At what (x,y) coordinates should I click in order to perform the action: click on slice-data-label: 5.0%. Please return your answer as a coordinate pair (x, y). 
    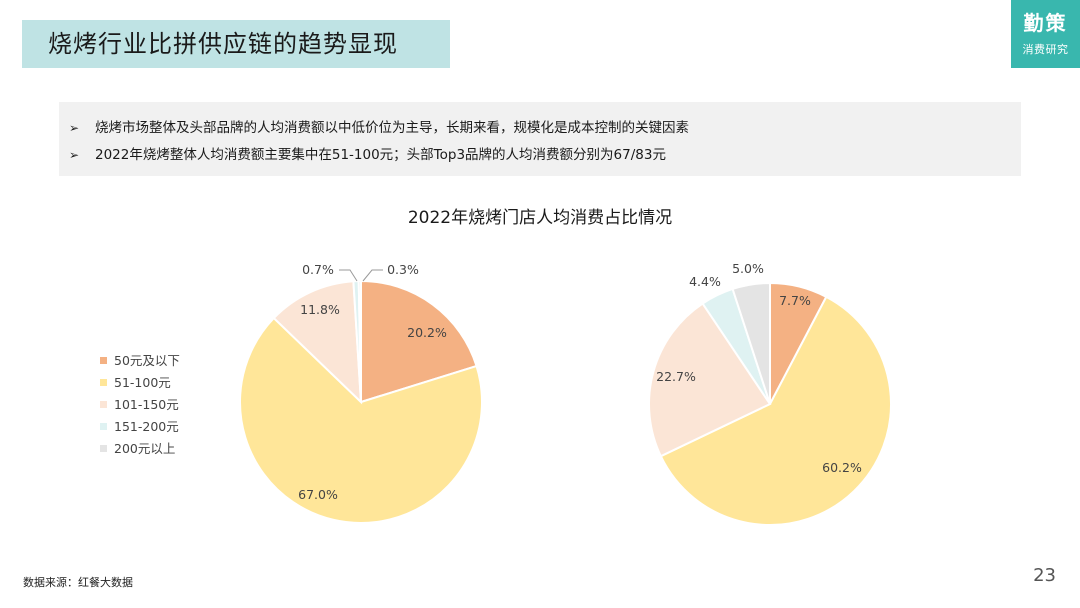
    Looking at the image, I should click on (748, 268).